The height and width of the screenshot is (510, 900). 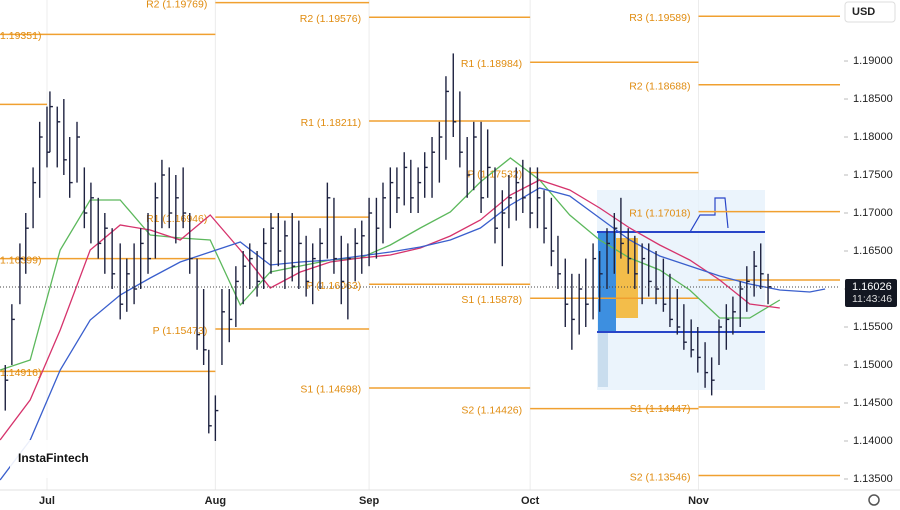 What do you see at coordinates (215, 501) in the screenshot?
I see `x-tick-label: Aug` at bounding box center [215, 501].